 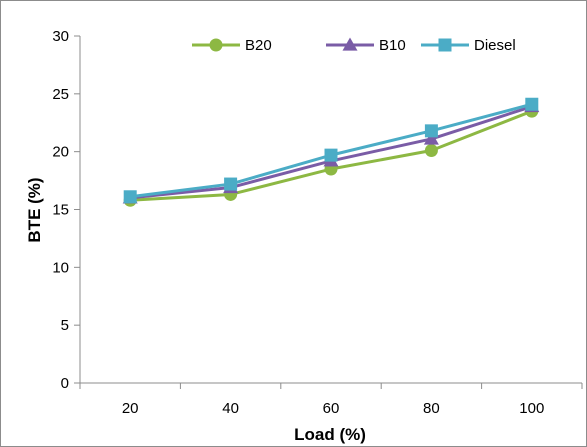 What do you see at coordinates (531, 408) in the screenshot?
I see `x-tick-label: 100` at bounding box center [531, 408].